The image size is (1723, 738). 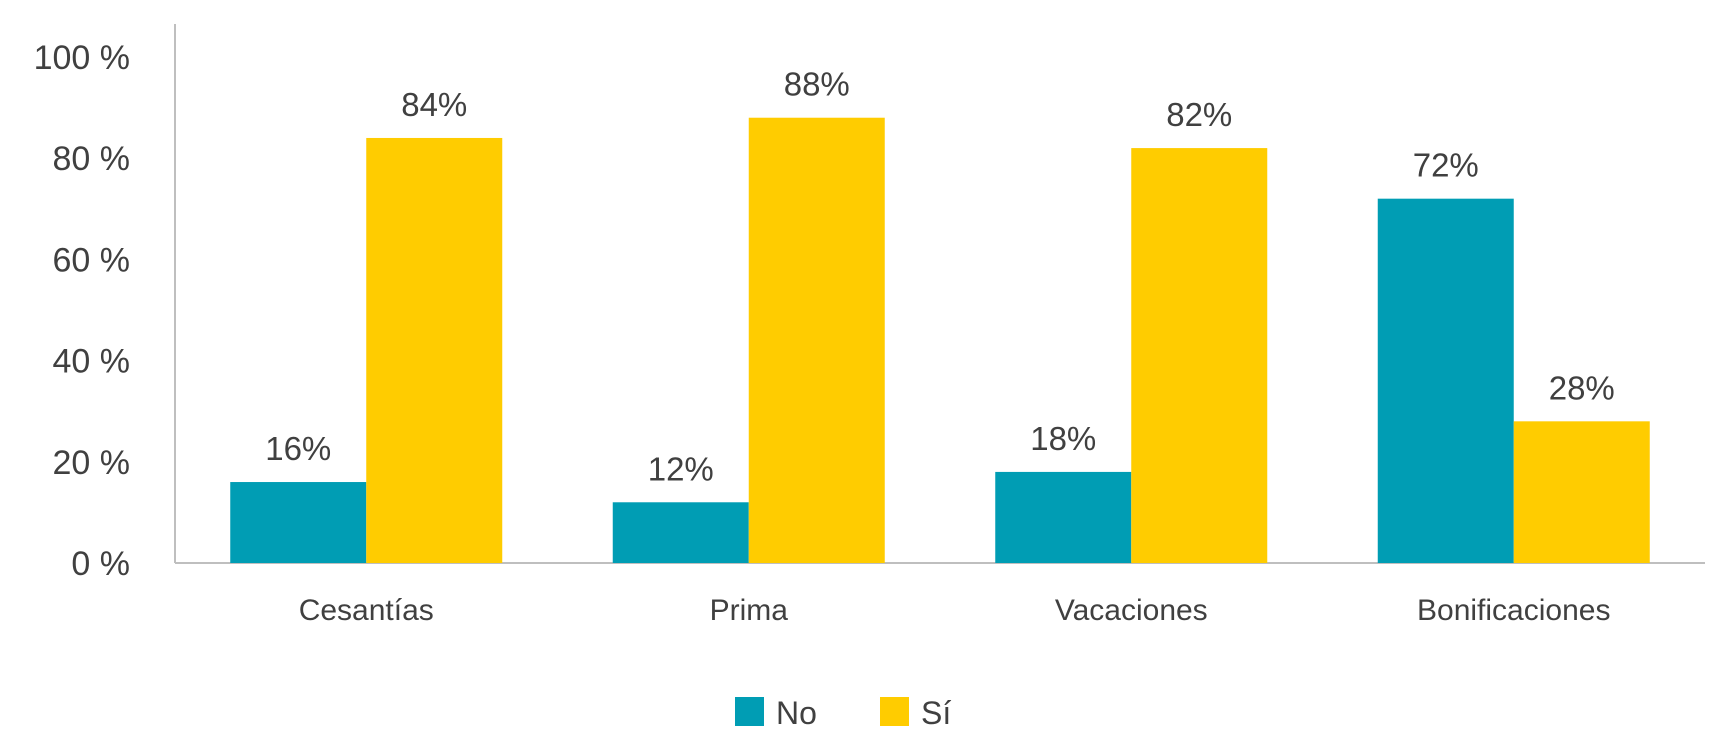 What do you see at coordinates (1581, 492) in the screenshot?
I see `bar-sí-3` at bounding box center [1581, 492].